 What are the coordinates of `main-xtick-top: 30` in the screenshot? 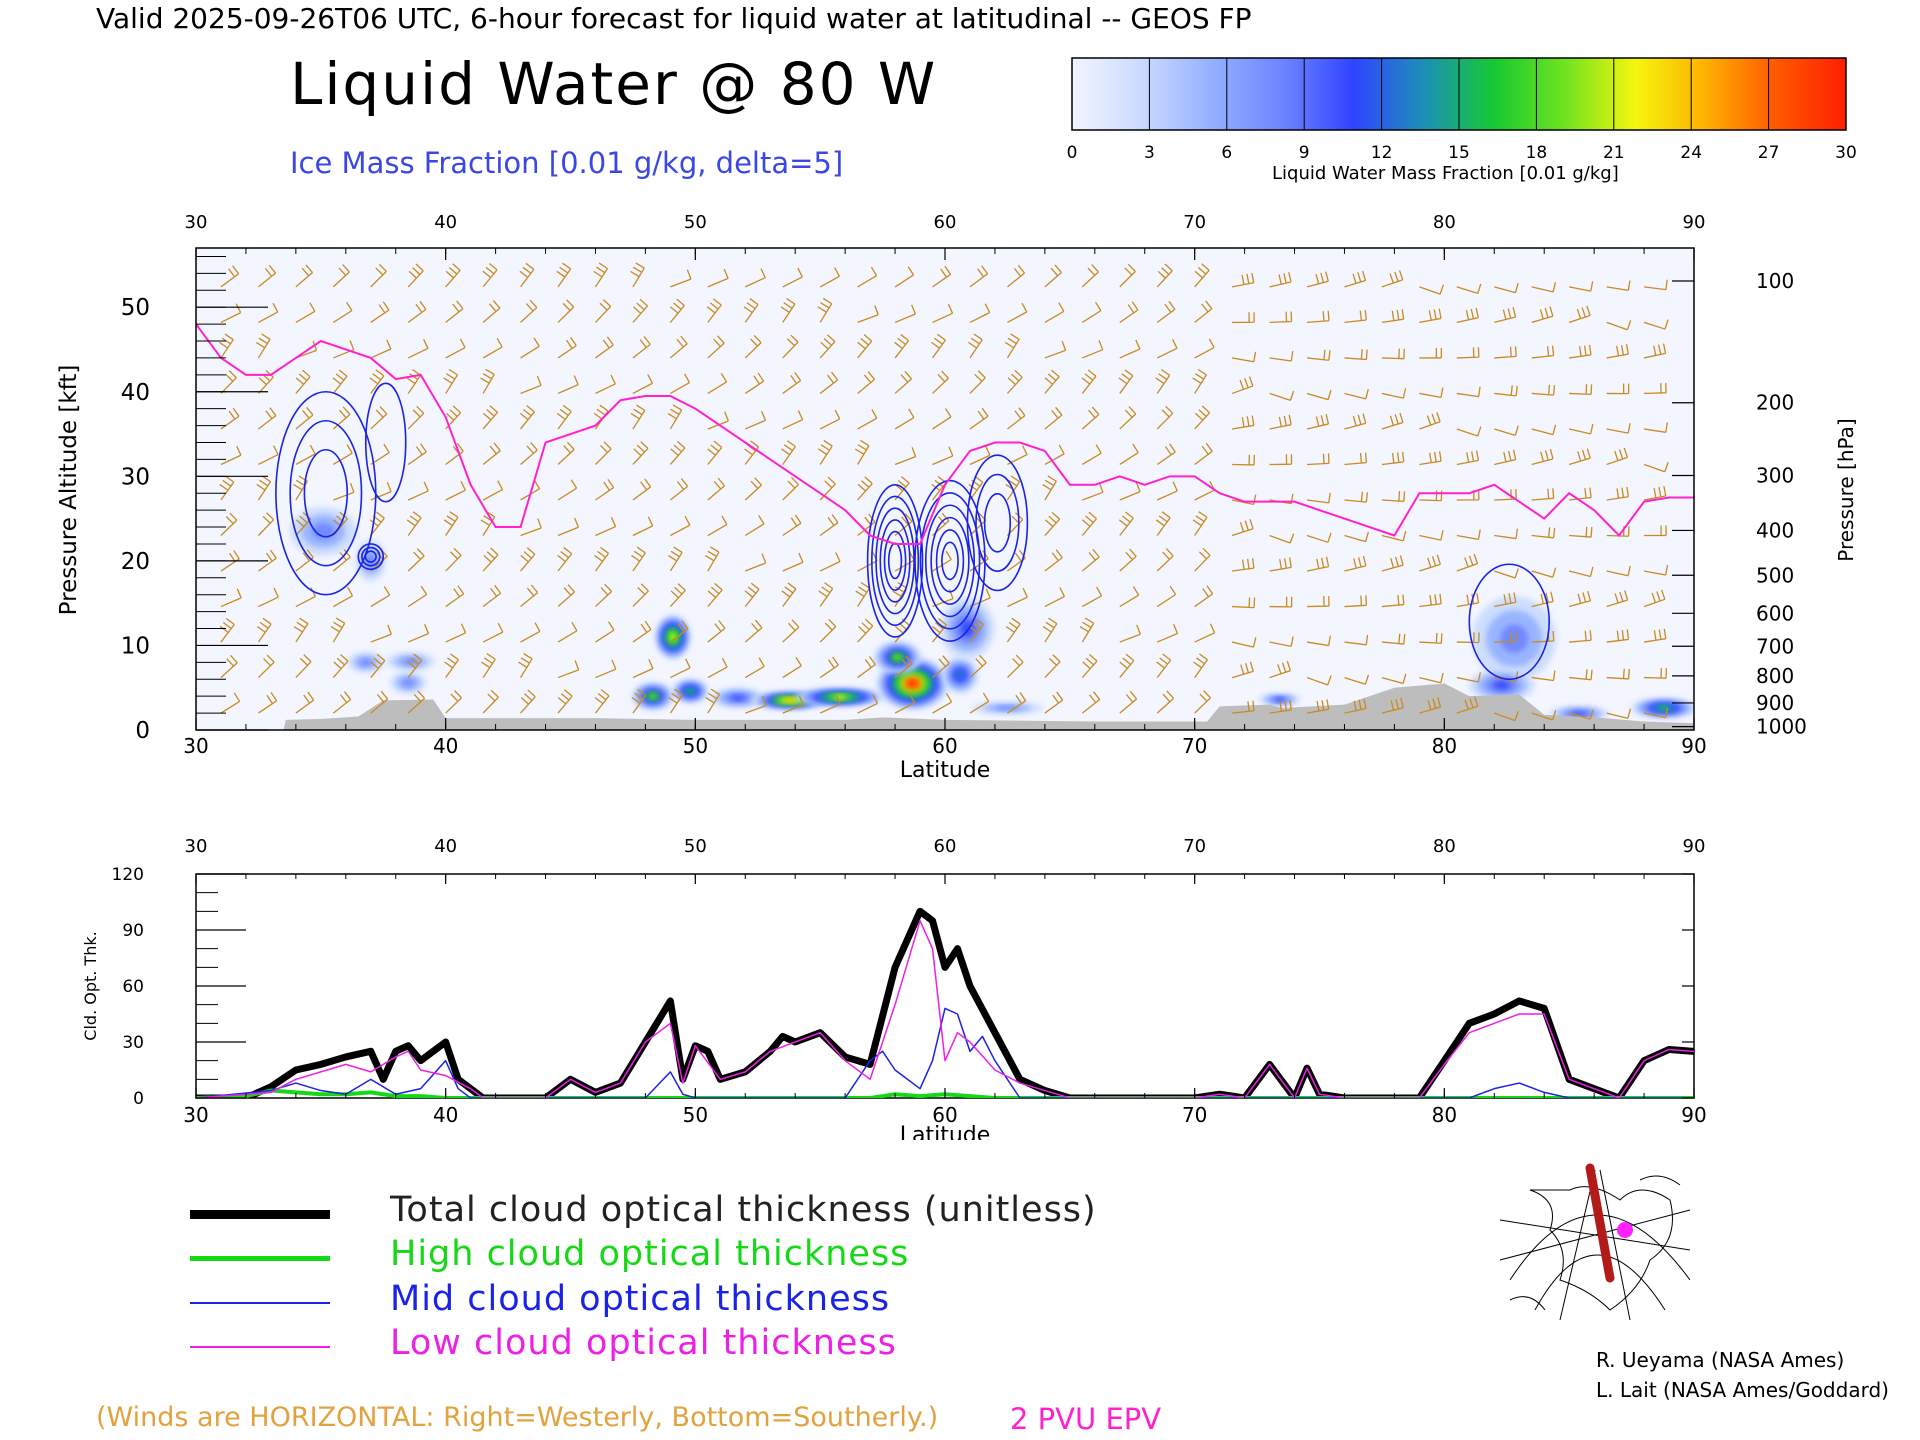 It's located at (196, 222).